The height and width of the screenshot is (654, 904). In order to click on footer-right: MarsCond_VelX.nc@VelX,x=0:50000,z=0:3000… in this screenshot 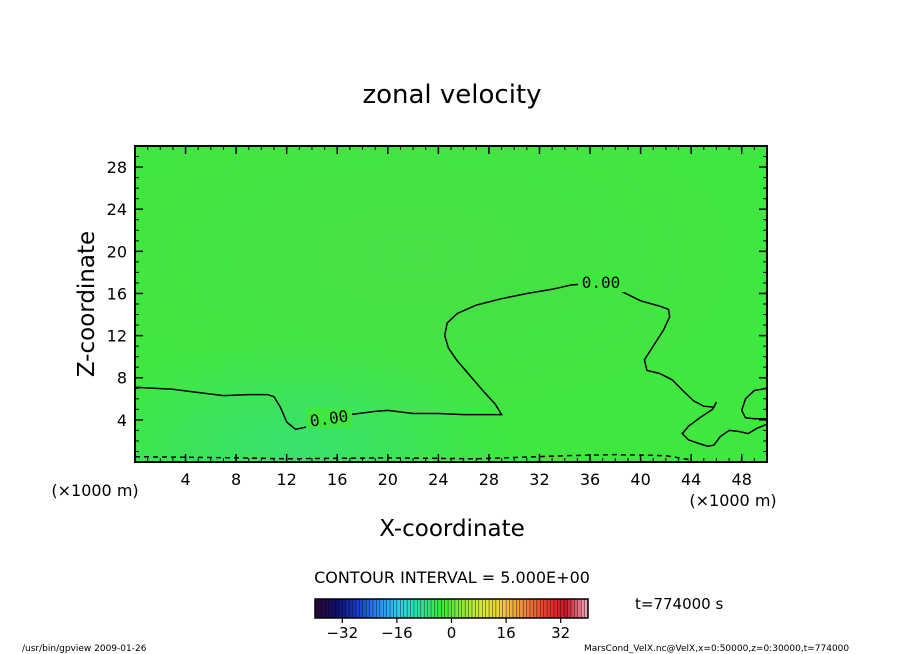, I will do `click(716, 649)`.